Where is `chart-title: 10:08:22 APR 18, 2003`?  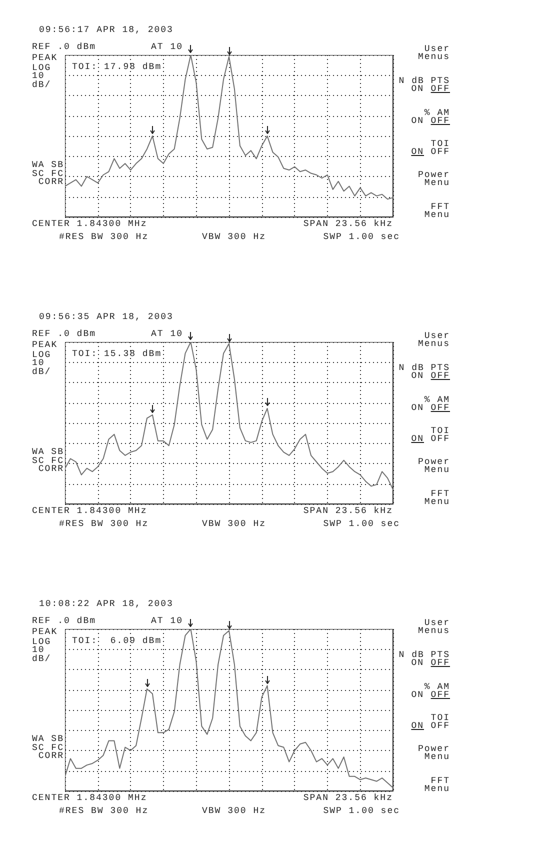
chart-title: 10:08:22 APR 18, 2003 is located at coordinates (106, 604).